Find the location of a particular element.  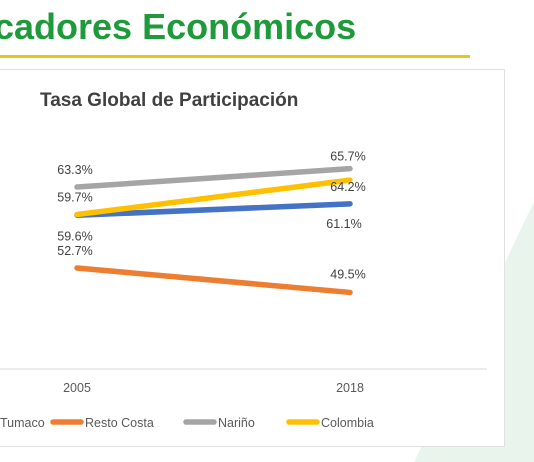

data-label: 49.5% is located at coordinates (347, 274).